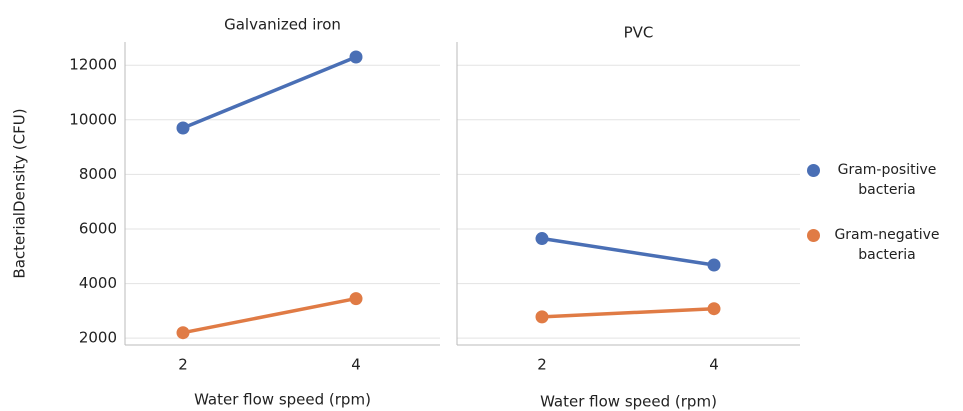 The height and width of the screenshot is (411, 963). I want to click on y-tick-label: 4000, so click(98, 283).